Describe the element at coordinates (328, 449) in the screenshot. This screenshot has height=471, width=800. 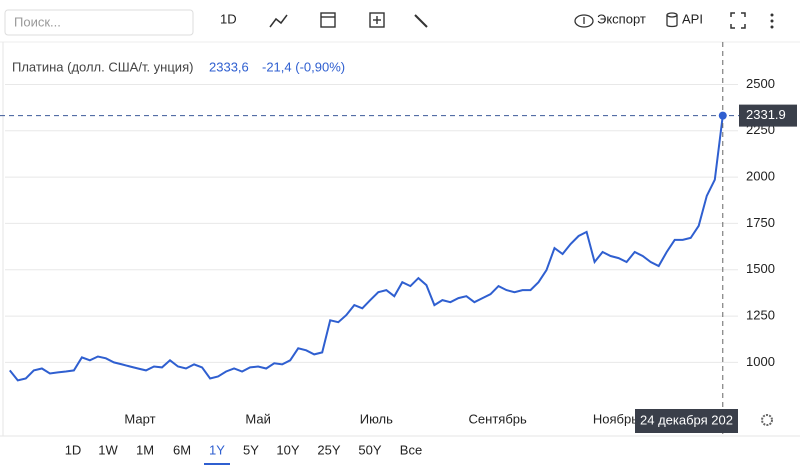
I see `range-button: 25Y` at that location.